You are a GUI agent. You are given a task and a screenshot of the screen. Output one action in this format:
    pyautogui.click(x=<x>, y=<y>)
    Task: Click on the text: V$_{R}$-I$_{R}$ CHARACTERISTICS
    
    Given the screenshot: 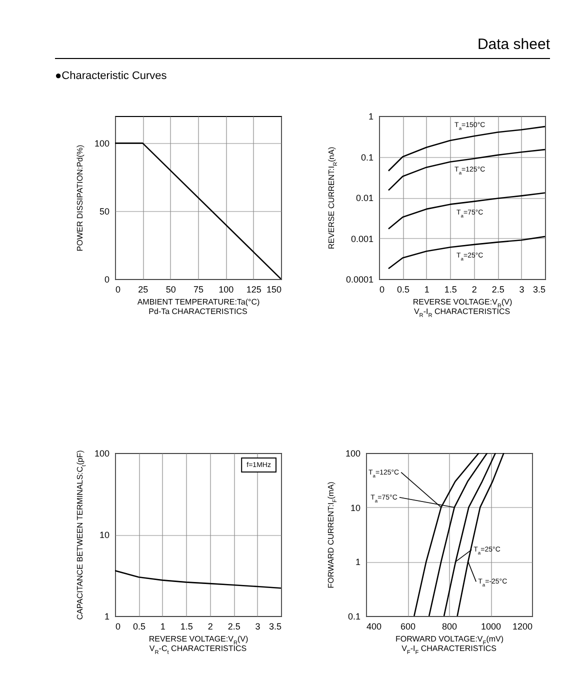 What is the action you would take?
    pyautogui.click(x=462, y=313)
    